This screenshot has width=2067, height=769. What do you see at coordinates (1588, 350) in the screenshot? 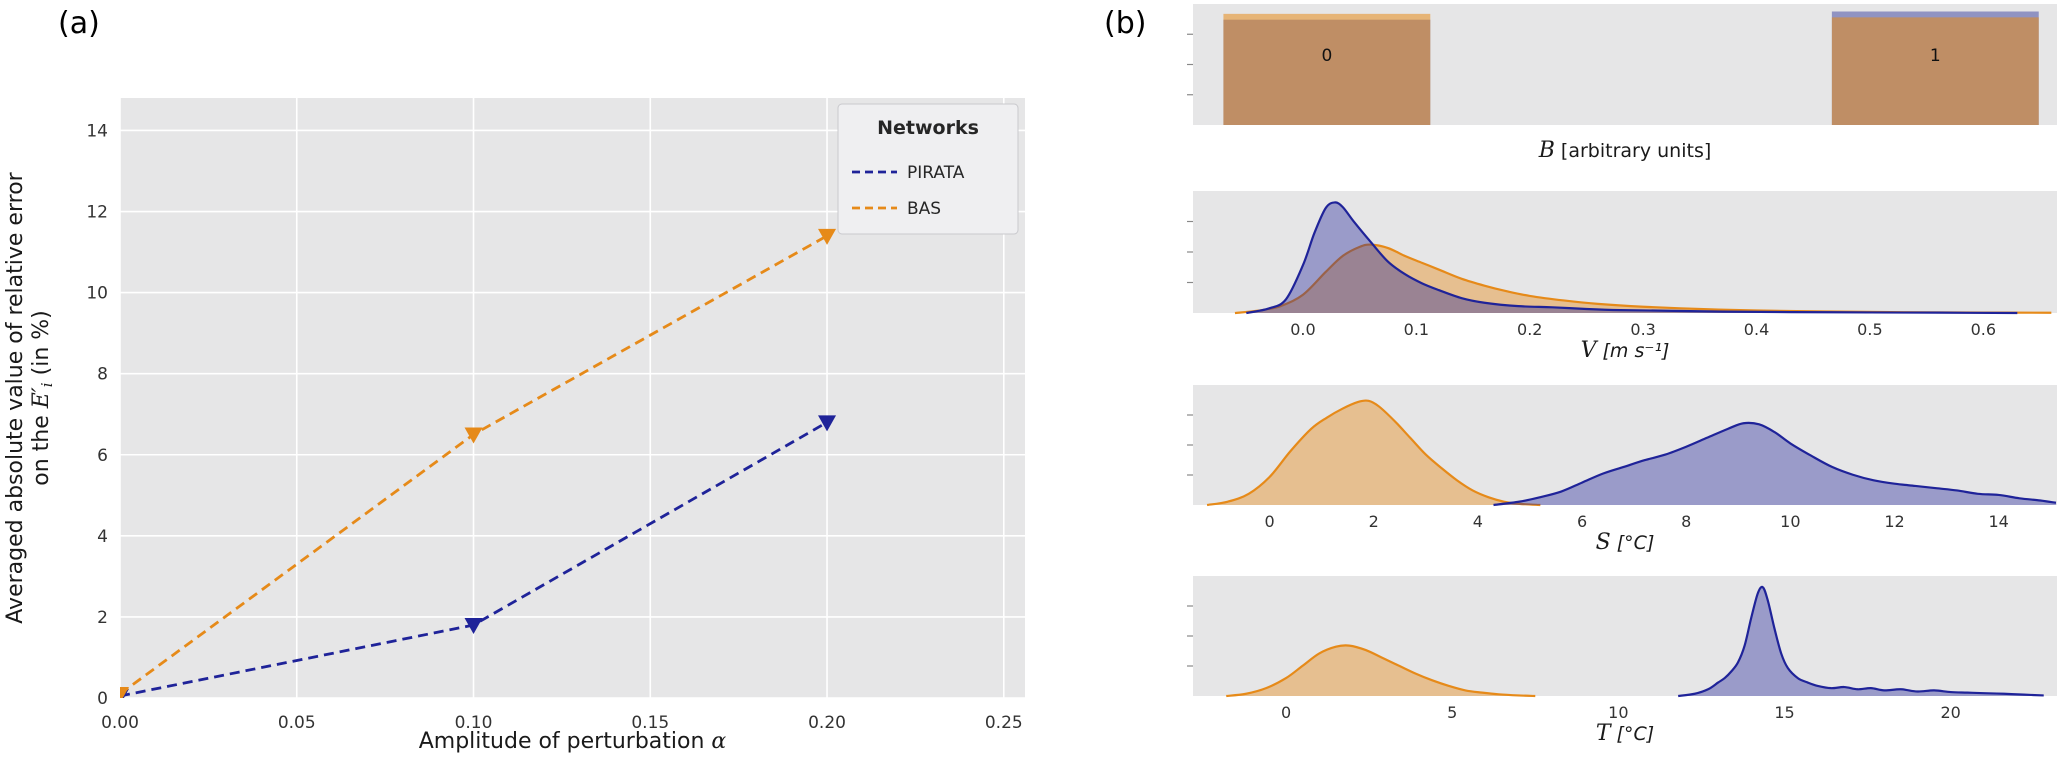
I see `math-symbol-V: V` at bounding box center [1588, 350].